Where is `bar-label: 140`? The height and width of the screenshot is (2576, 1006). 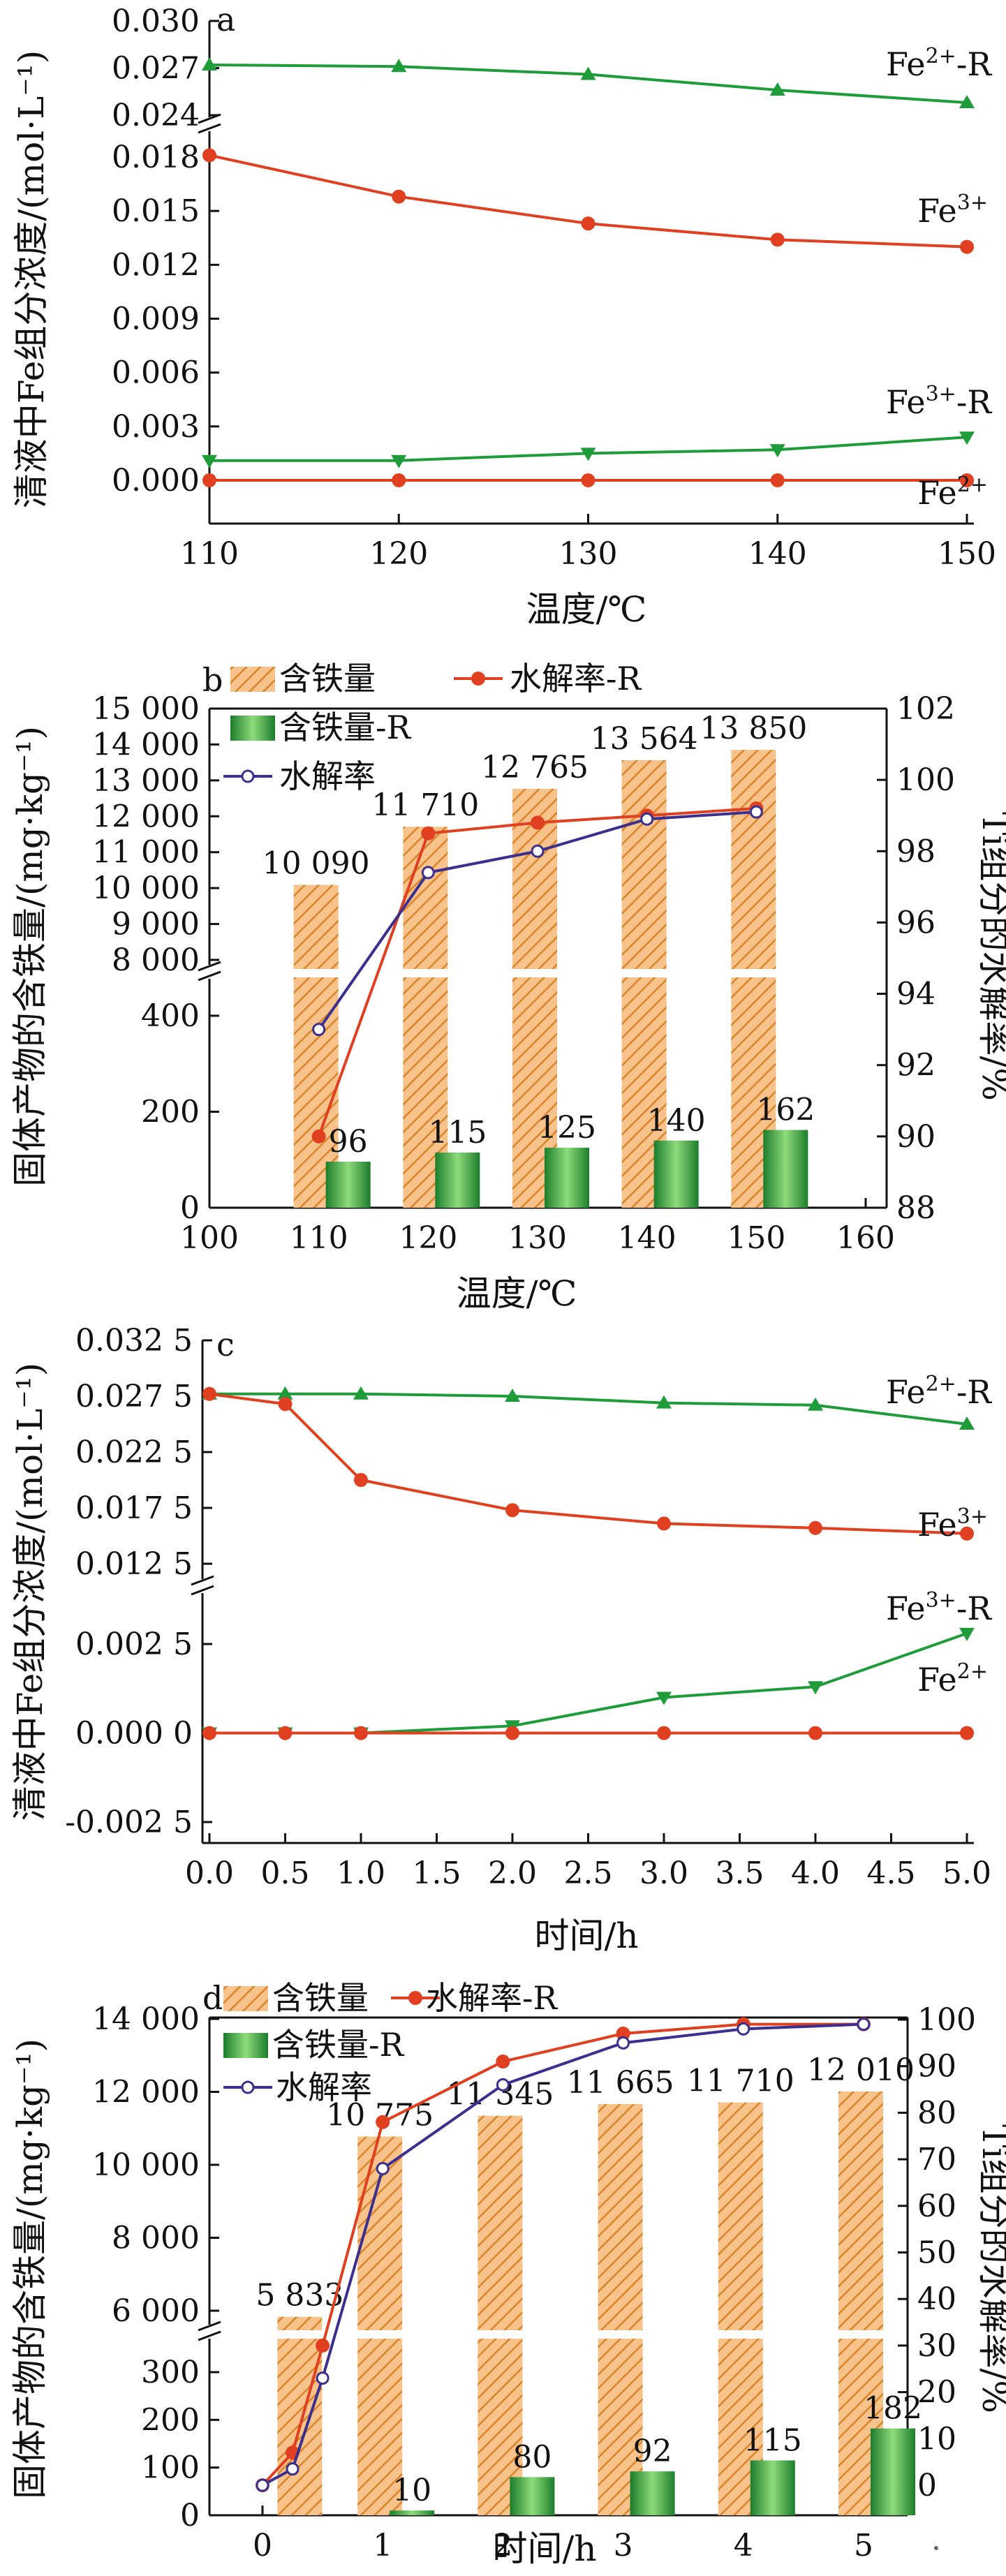
bar-label: 140 is located at coordinates (676, 1121).